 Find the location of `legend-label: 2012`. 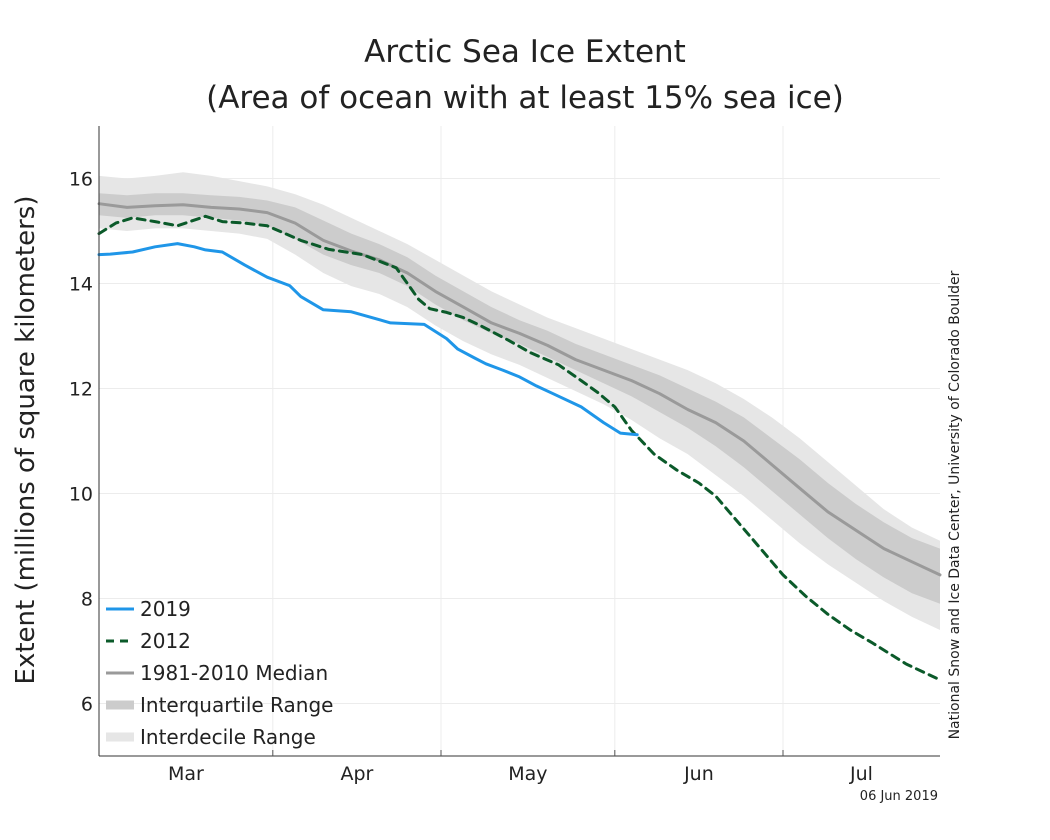

legend-label: 2012 is located at coordinates (165, 641).